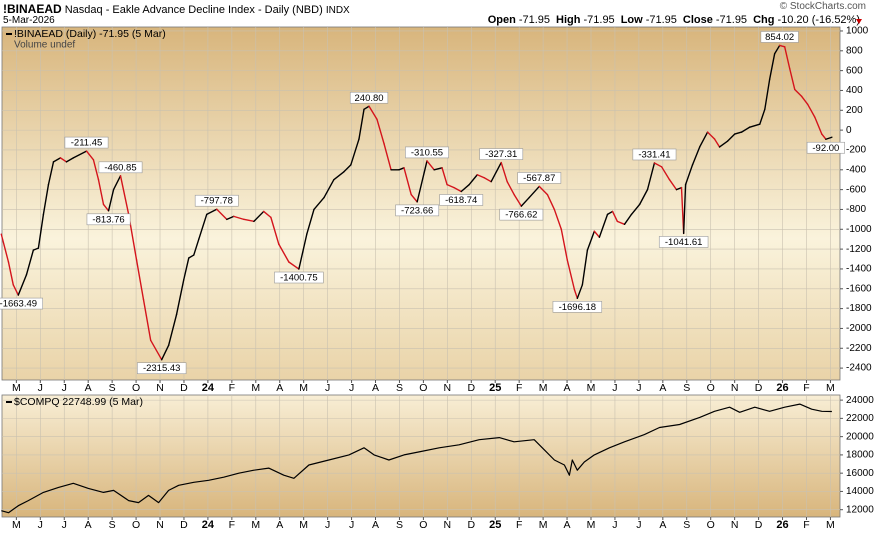  What do you see at coordinates (859, 249) in the screenshot?
I see `y-tick-label: -1200` at bounding box center [859, 249].